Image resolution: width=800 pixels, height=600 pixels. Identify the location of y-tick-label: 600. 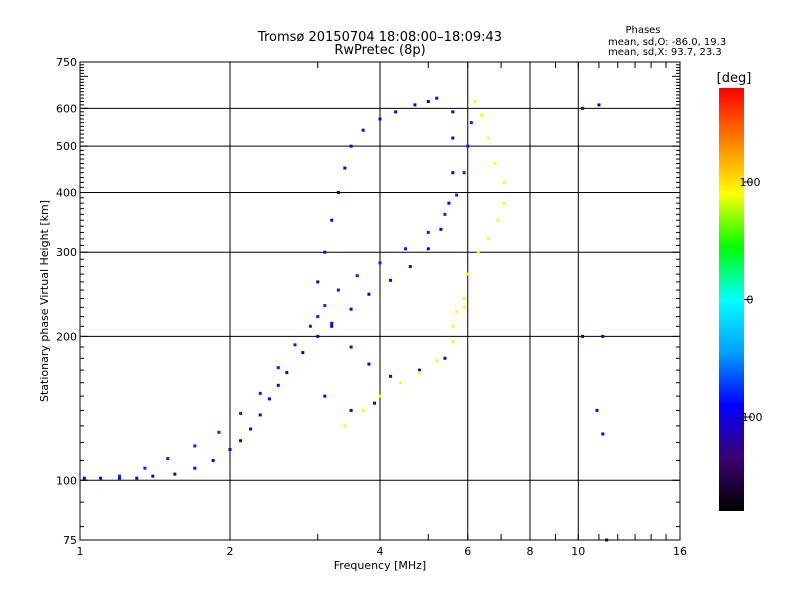
(66, 108).